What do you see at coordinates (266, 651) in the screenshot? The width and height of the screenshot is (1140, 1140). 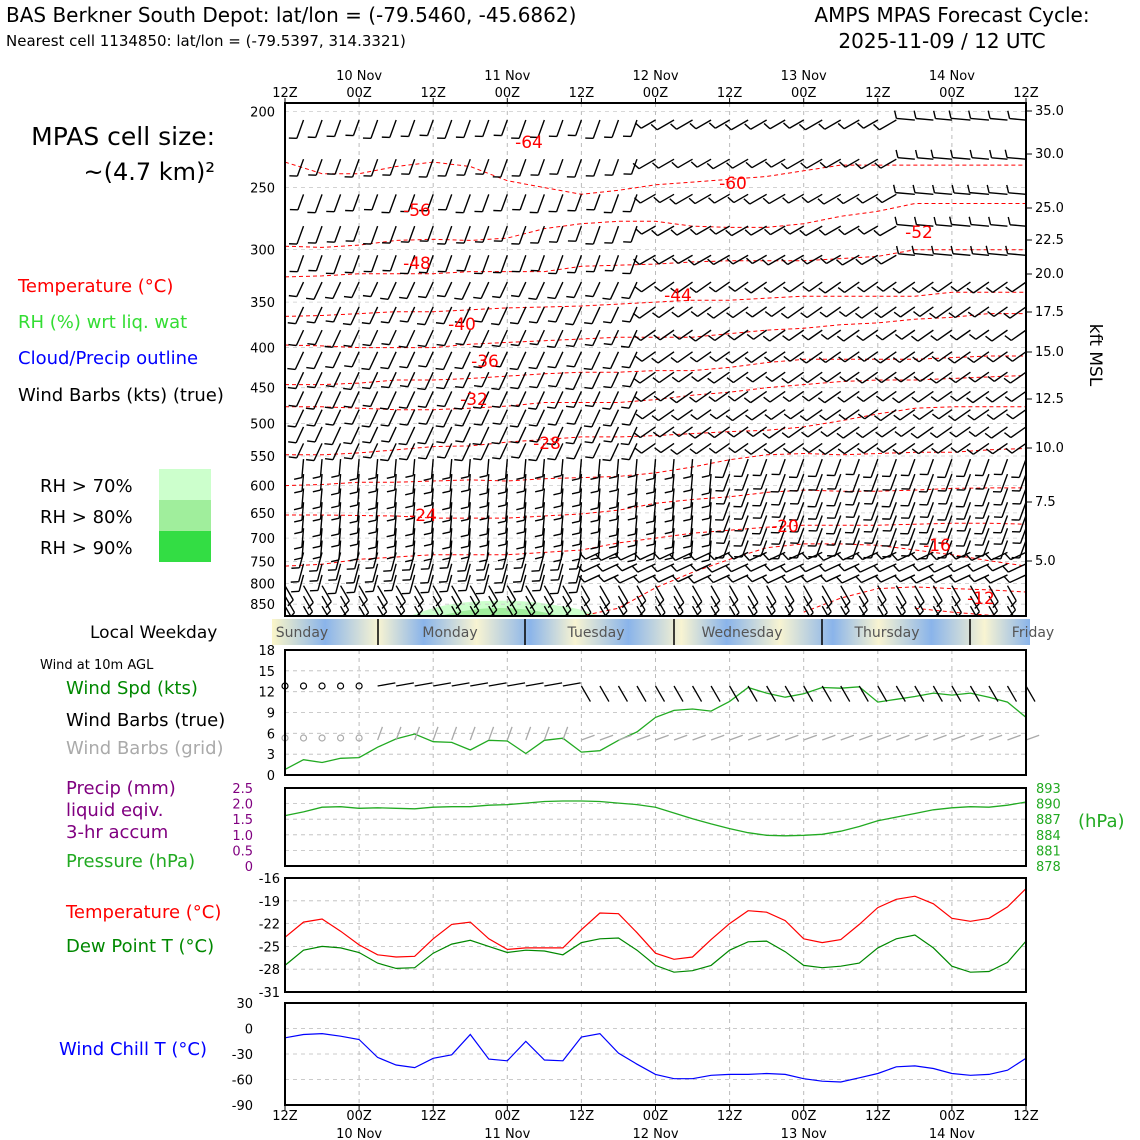 I see `wind-tick: 18` at bounding box center [266, 651].